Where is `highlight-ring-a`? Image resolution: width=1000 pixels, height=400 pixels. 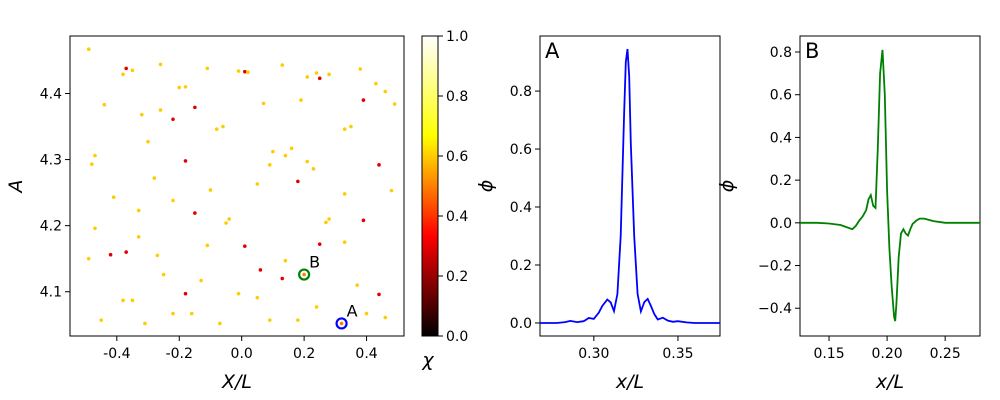 highlight-ring-a is located at coordinates (341, 323).